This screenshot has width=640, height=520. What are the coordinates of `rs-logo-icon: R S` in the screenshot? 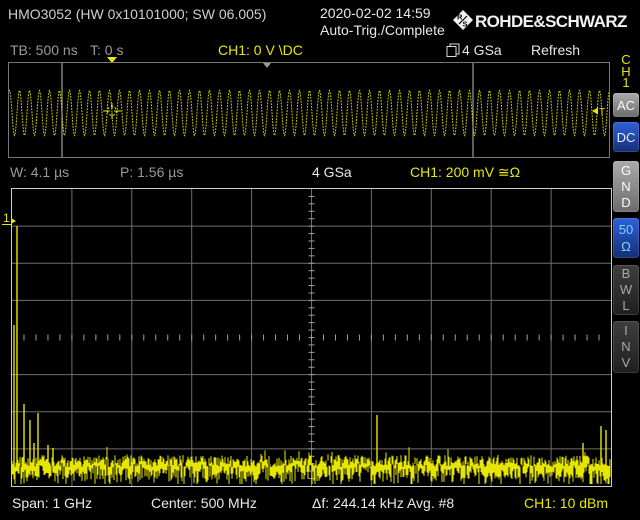 It's located at (463, 20).